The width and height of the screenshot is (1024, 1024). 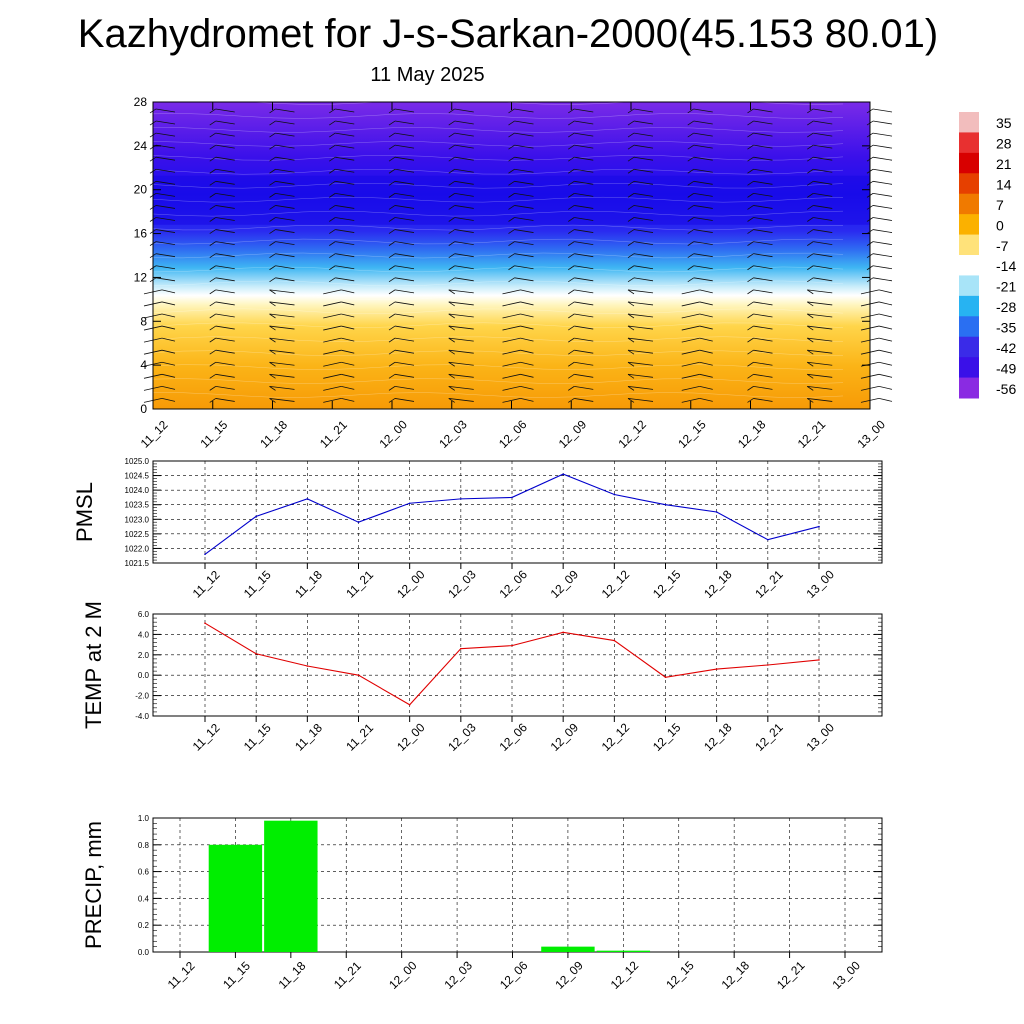 I want to click on x-tick-label: 11_18, so click(x=308, y=737).